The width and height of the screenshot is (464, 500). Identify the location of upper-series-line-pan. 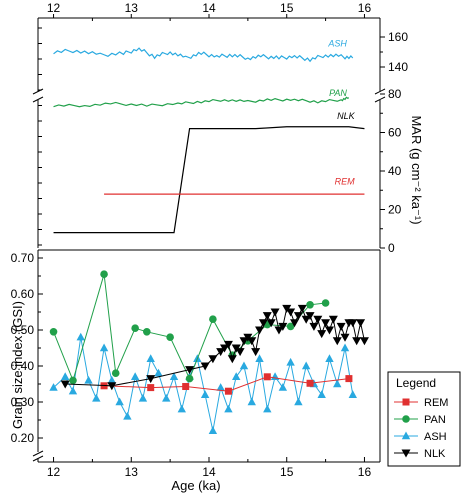
(201, 102).